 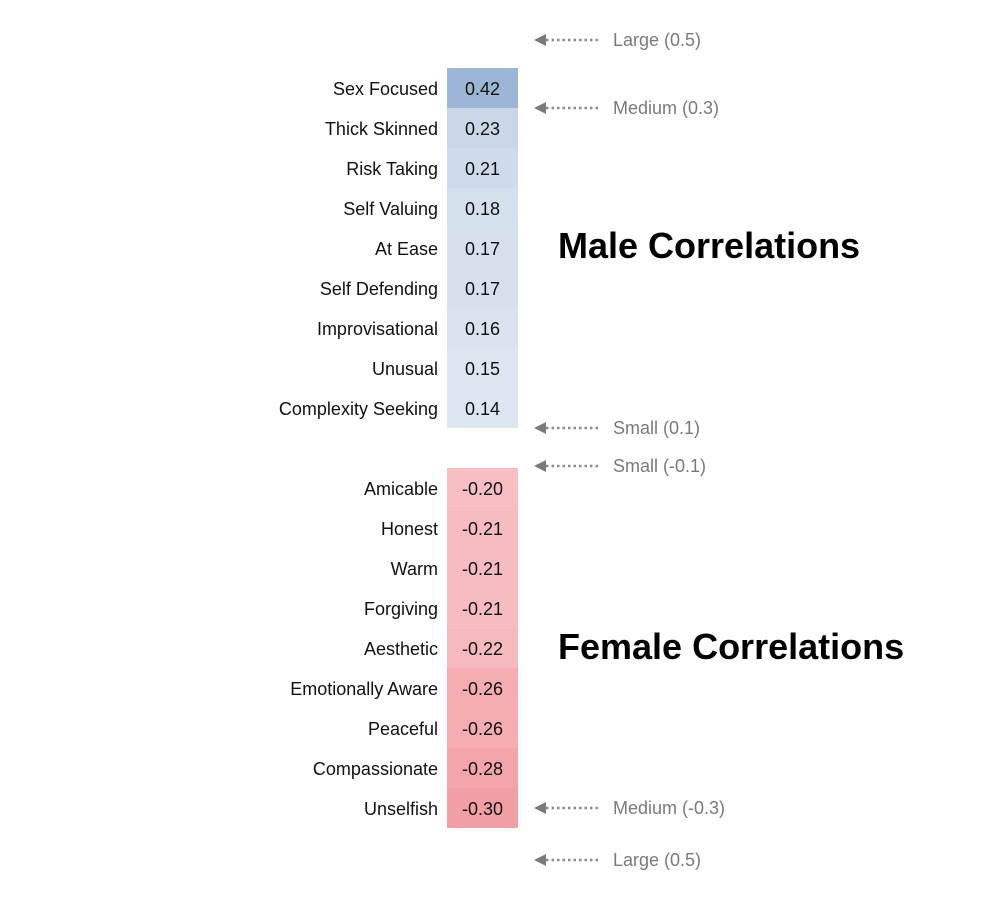 I want to click on cell-complexity-seeking, so click(x=482, y=408).